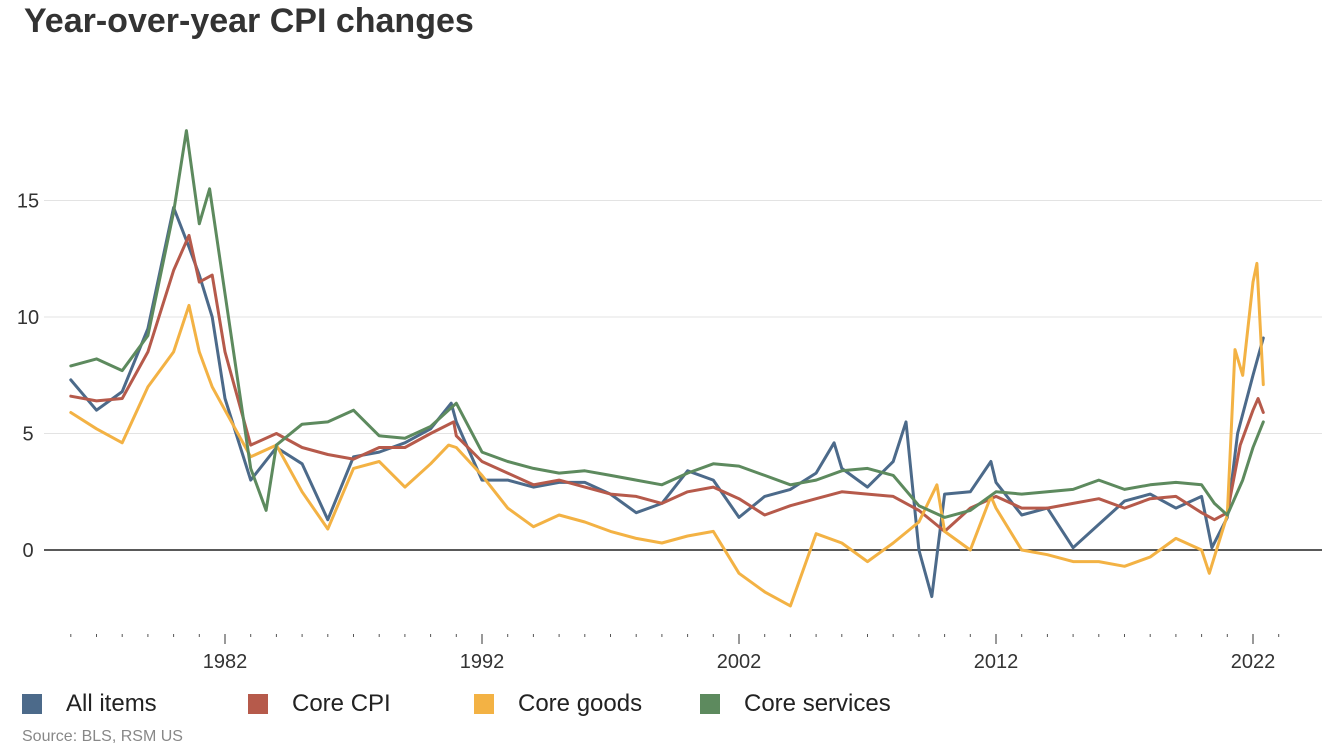 This screenshot has height=746, width=1326. I want to click on legend-label: Core services, so click(817, 703).